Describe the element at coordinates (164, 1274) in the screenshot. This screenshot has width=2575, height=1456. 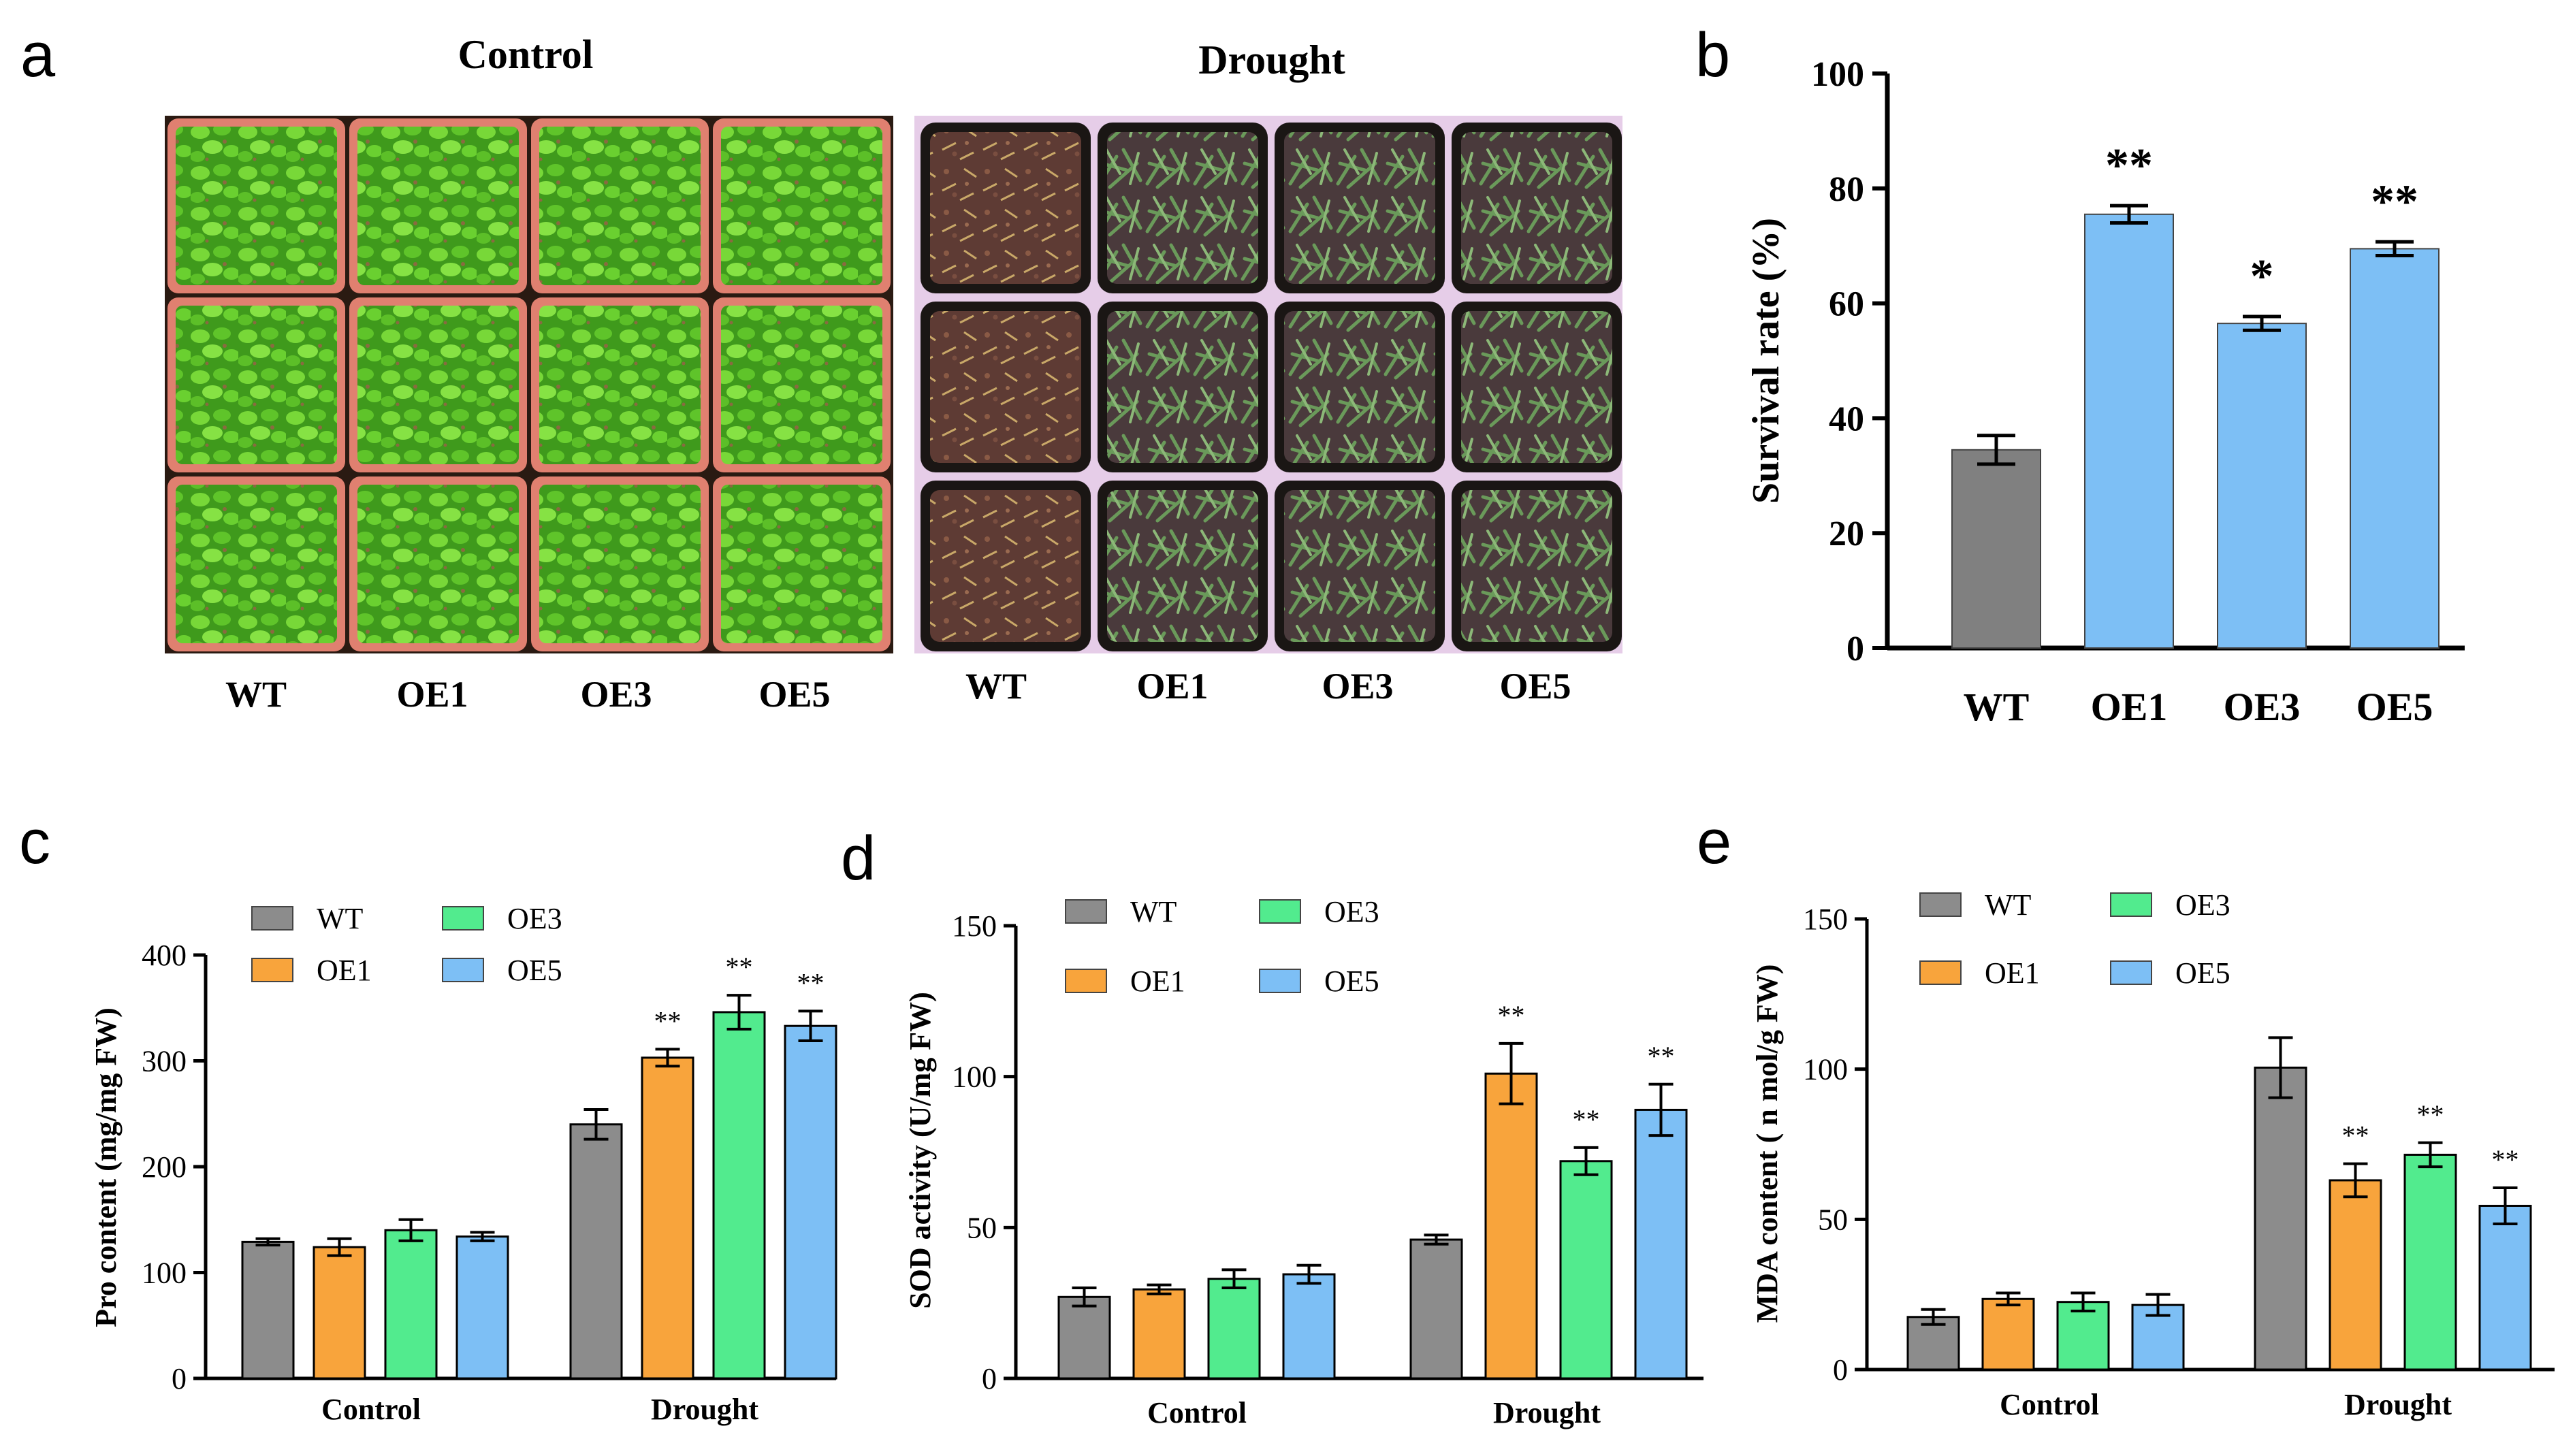
I see `y-tick-label-c: 100` at that location.